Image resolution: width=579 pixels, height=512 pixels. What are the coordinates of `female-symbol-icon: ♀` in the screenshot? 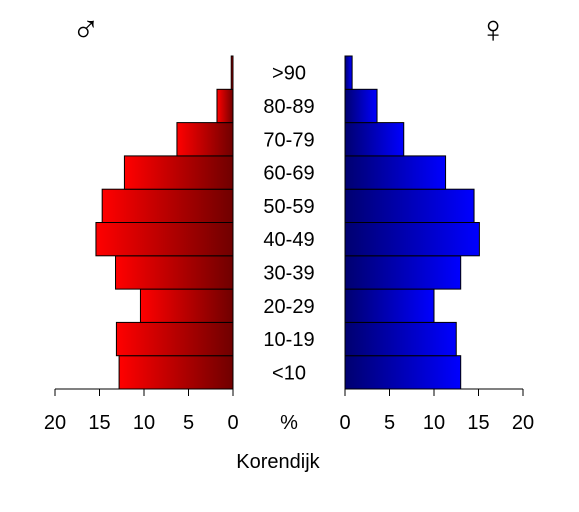 It's located at (493, 30).